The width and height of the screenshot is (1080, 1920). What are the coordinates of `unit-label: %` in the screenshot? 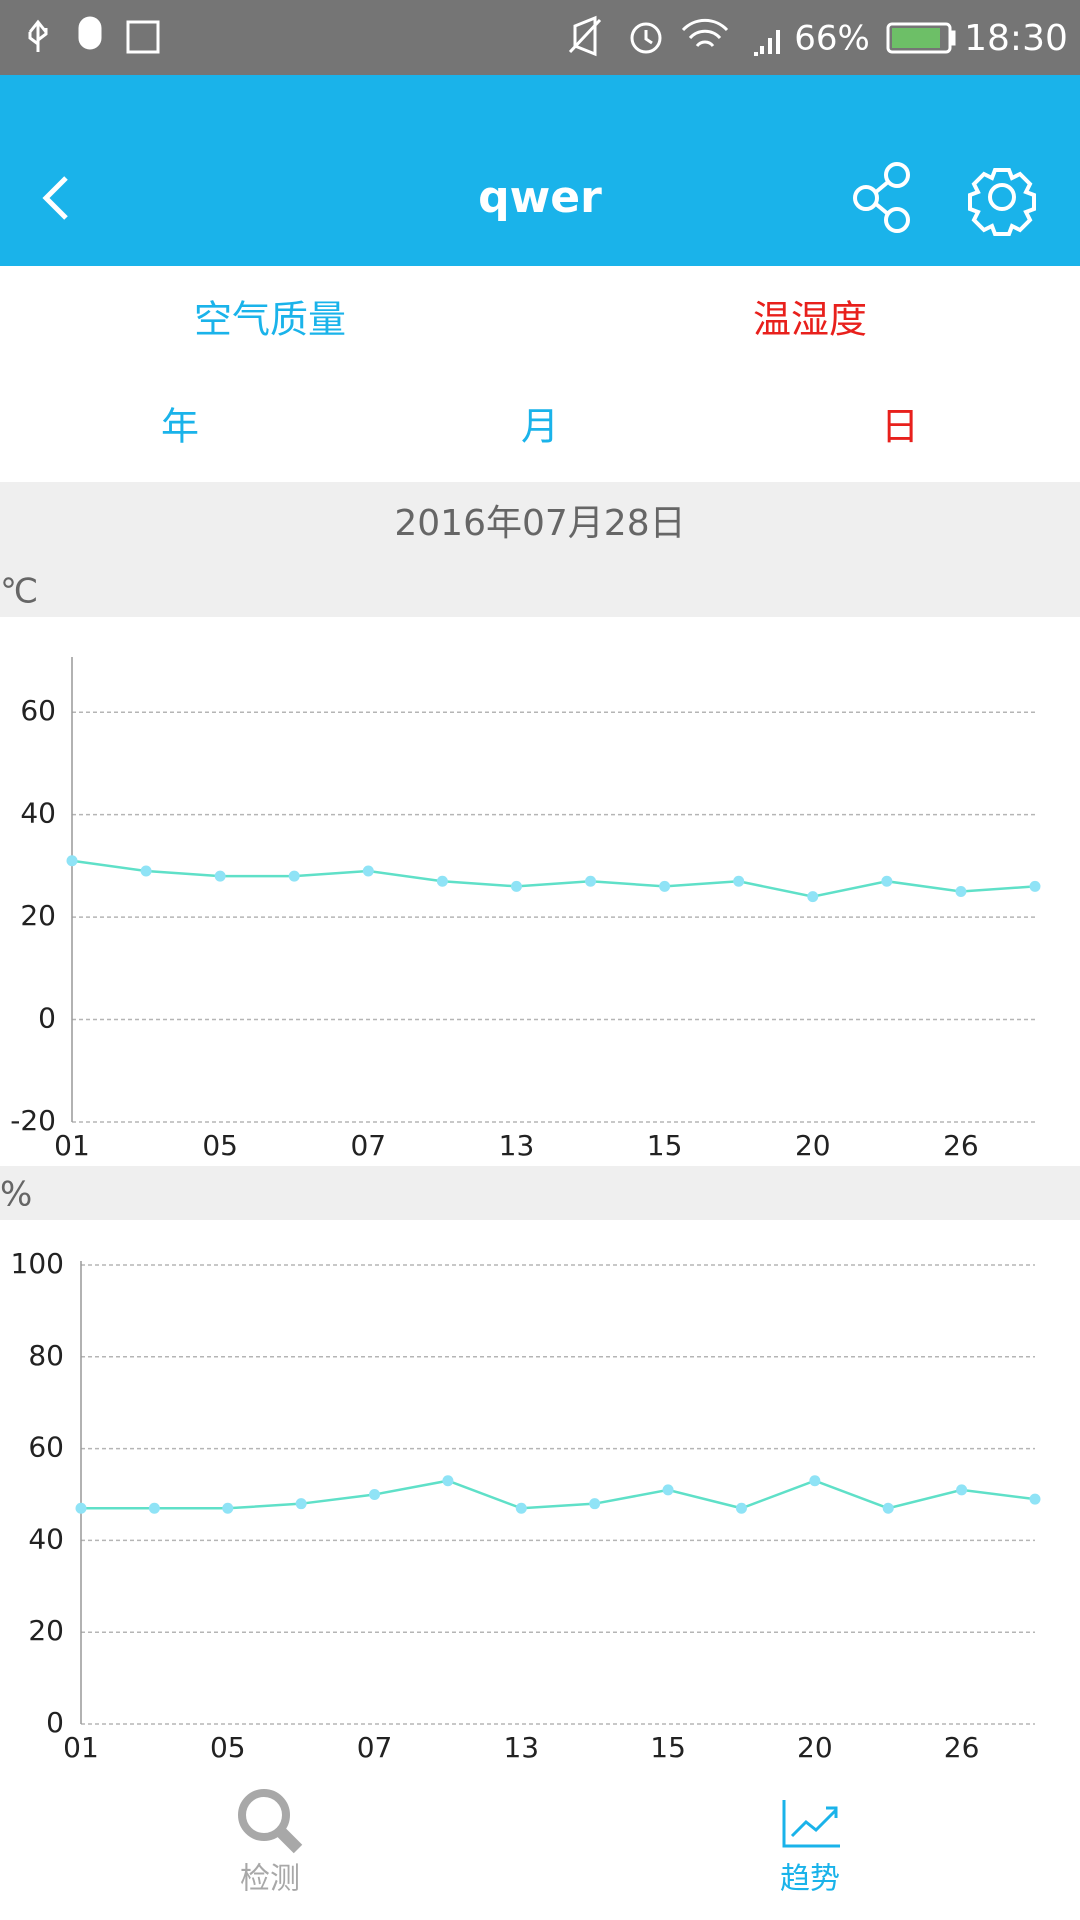 It's located at (16, 1195).